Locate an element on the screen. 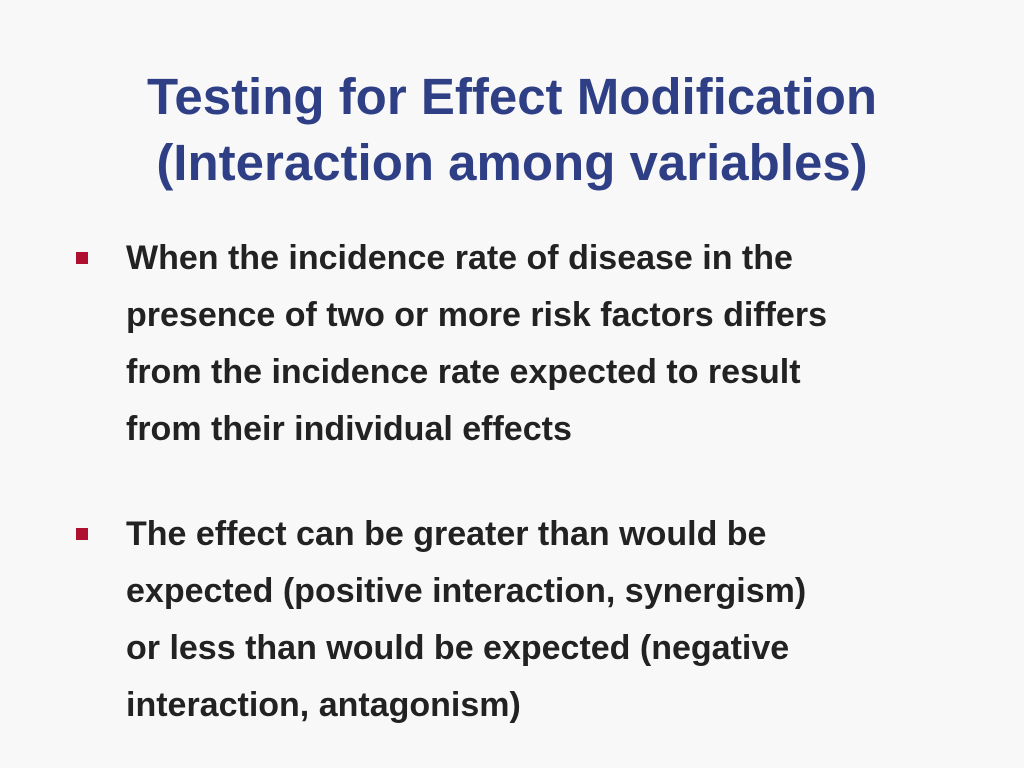  bullet-line: or less than would be expected (negative is located at coordinates (458, 648).